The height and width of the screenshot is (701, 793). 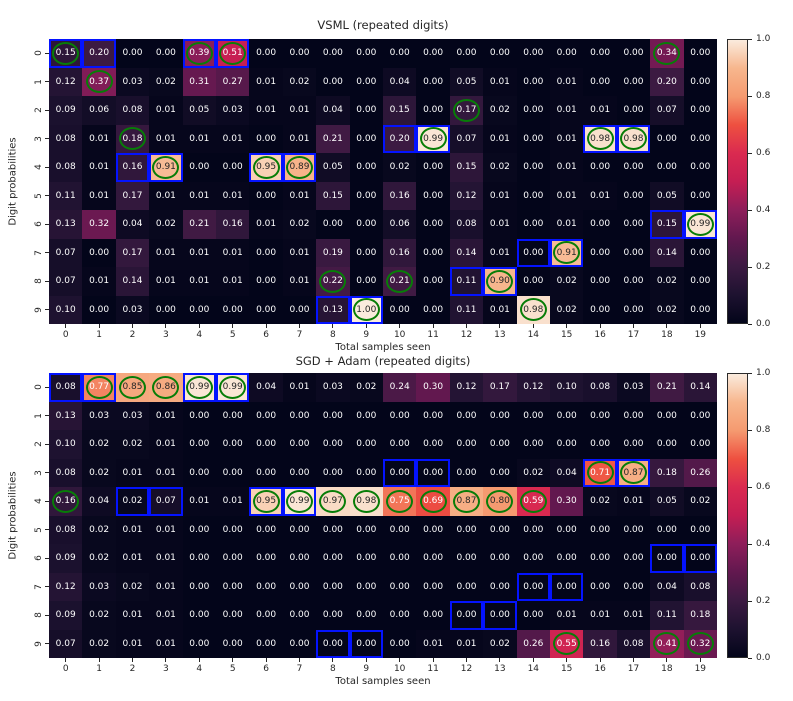 I want to click on y-tick-label: 5, so click(x=39, y=195).